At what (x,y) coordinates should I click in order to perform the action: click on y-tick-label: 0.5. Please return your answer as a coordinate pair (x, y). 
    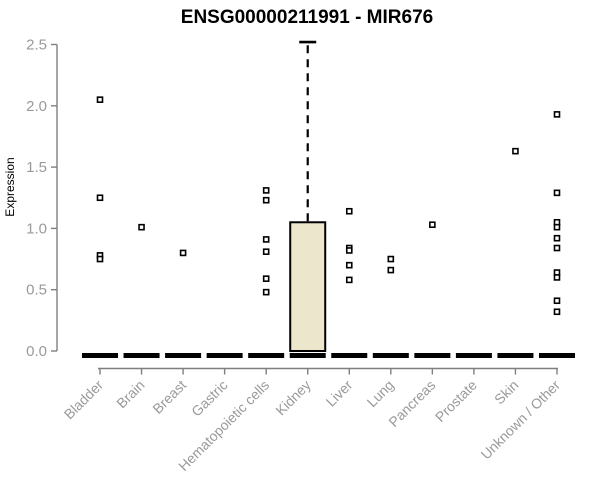
    Looking at the image, I should click on (36, 290).